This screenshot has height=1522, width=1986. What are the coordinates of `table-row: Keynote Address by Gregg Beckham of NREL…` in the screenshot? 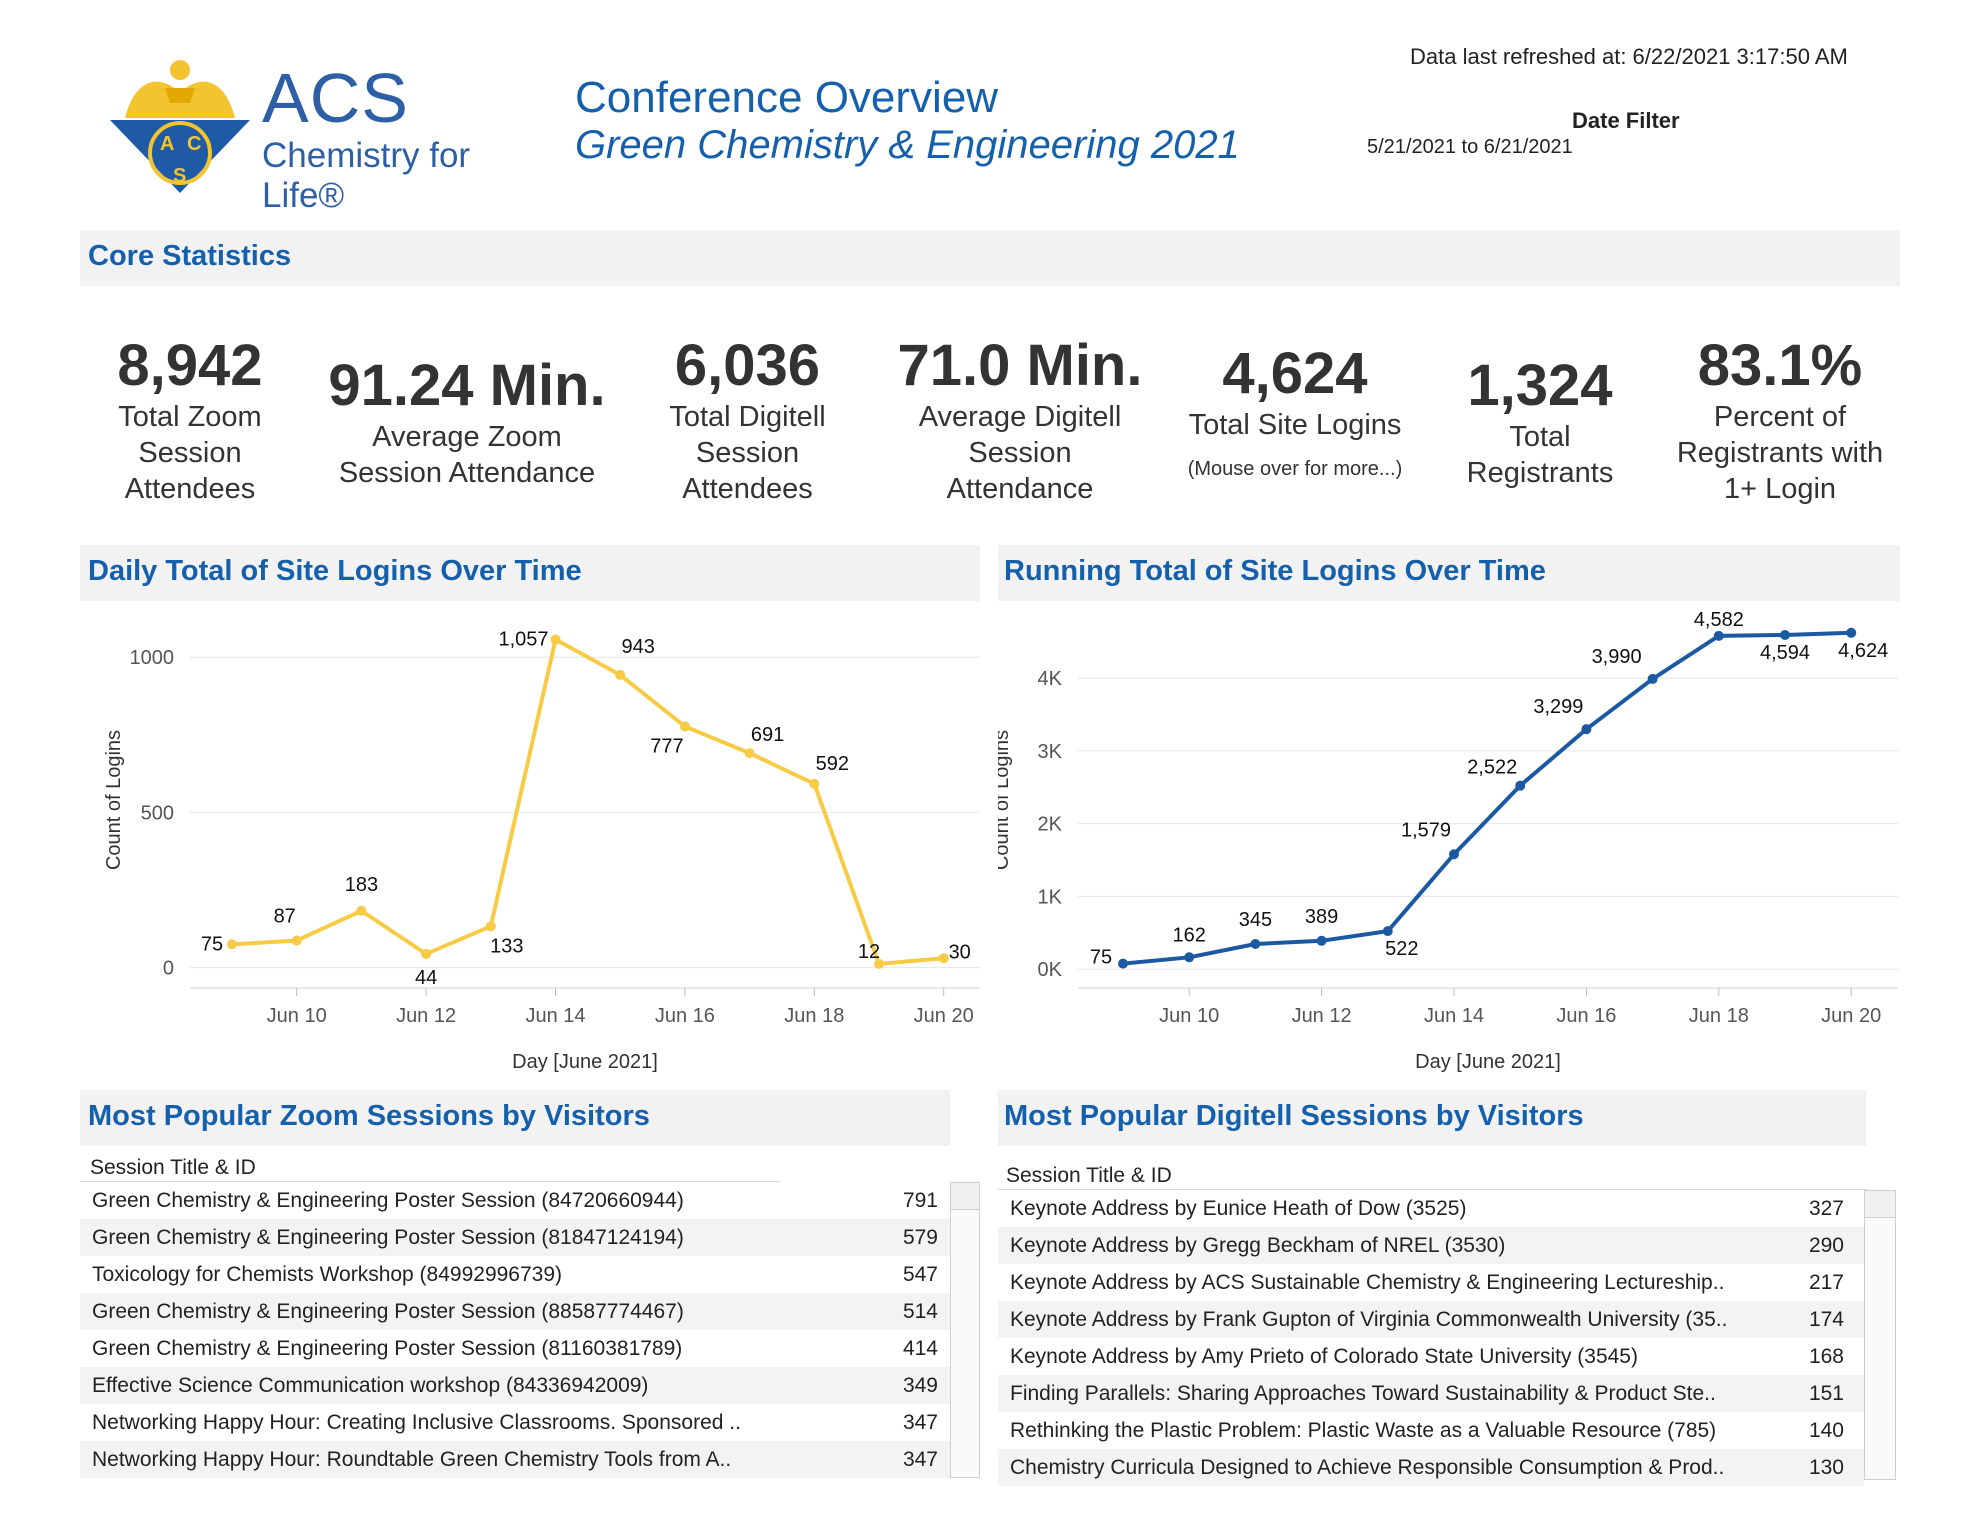 It's located at (1431, 1245).